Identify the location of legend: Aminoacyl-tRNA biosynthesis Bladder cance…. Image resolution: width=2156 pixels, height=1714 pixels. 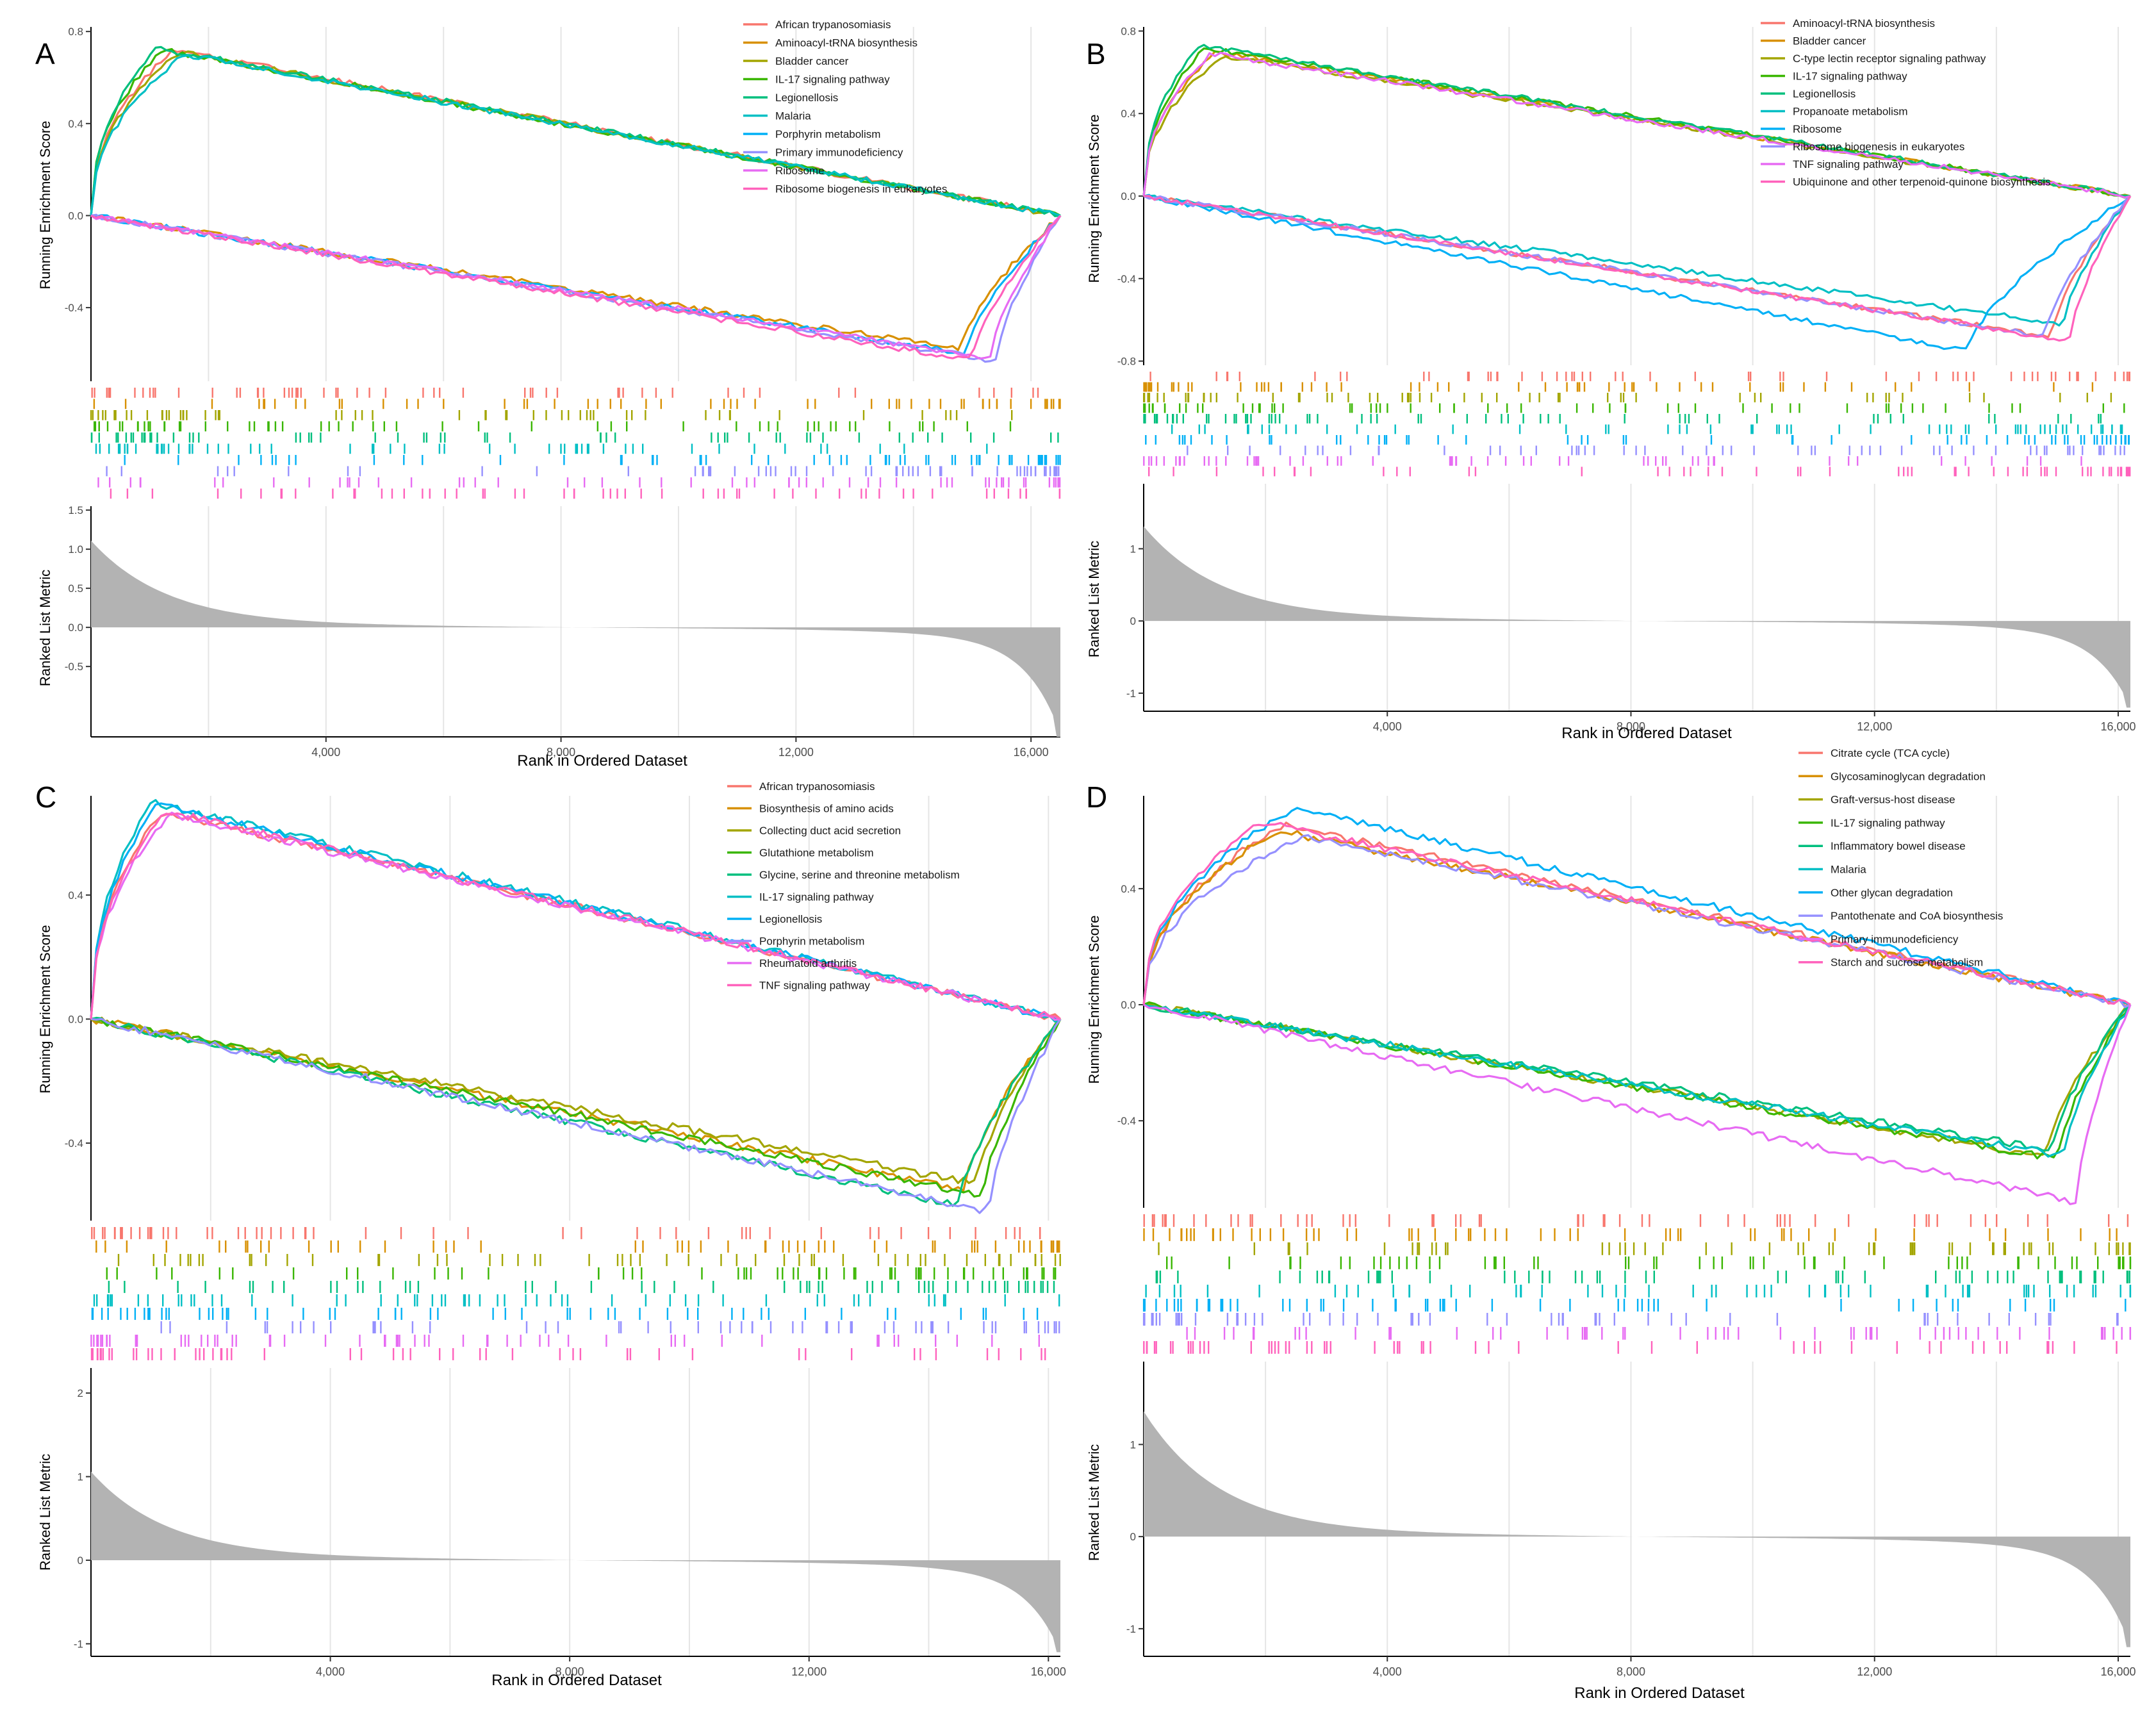
(1906, 102).